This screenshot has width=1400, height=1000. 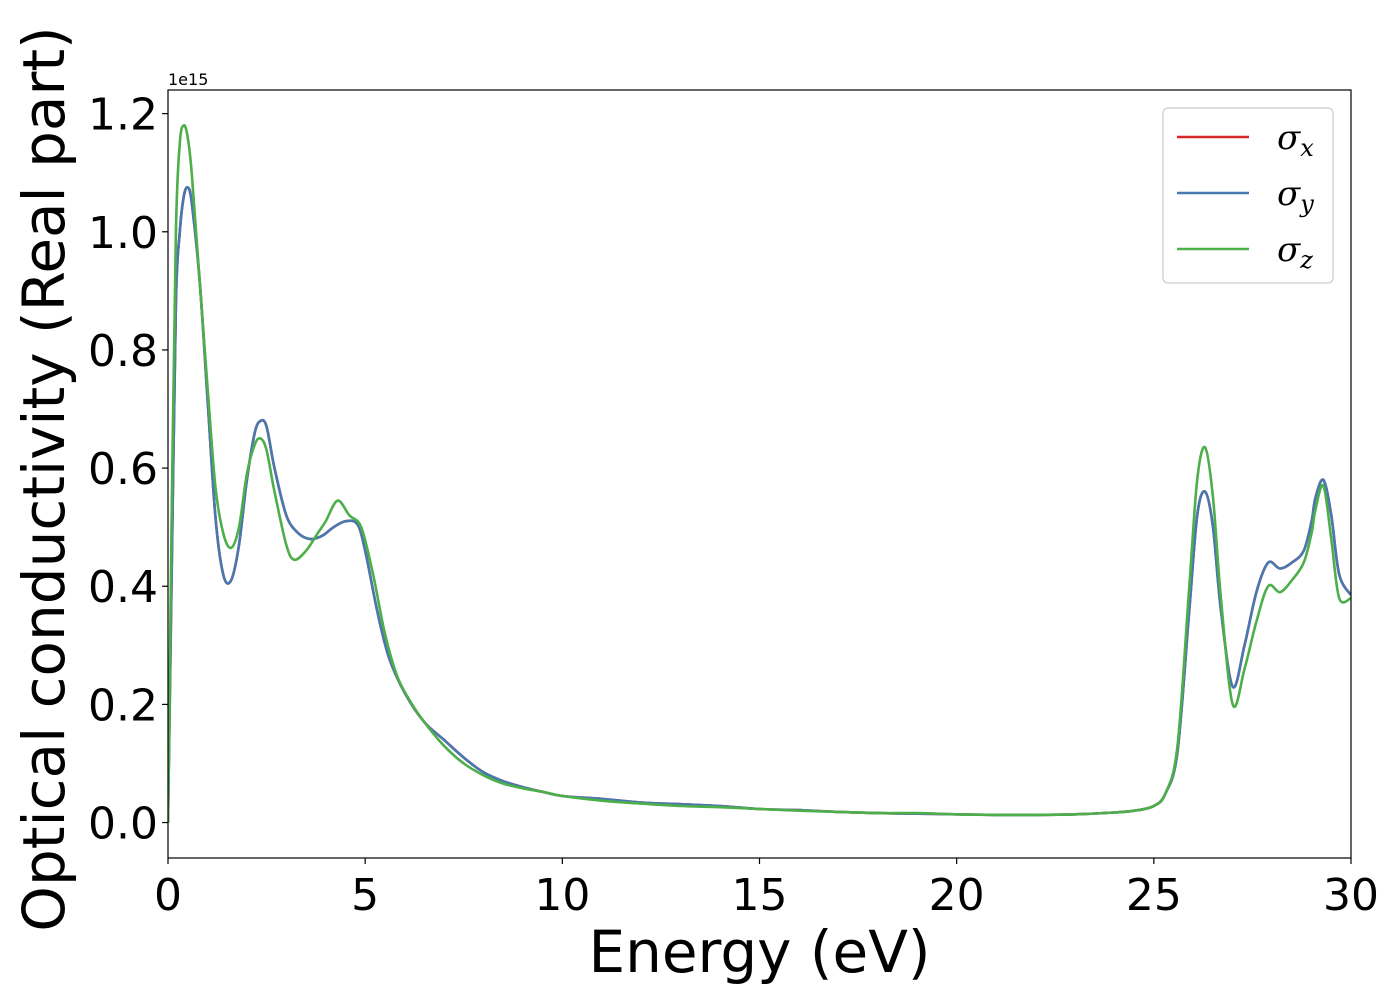 I want to click on x-tick-label: 0, so click(x=168, y=895).